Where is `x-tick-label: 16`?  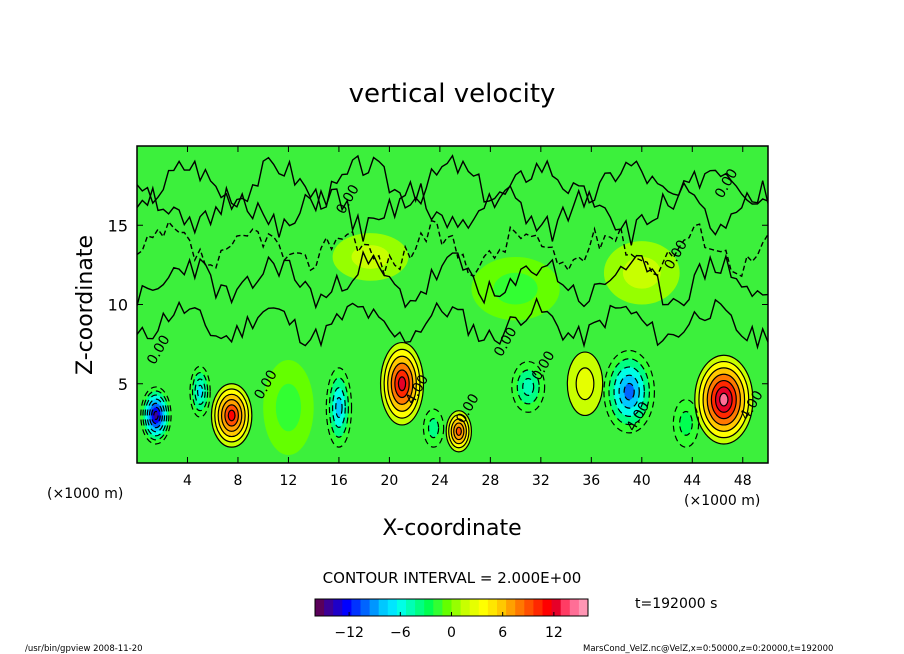 x-tick-label: 16 is located at coordinates (339, 481).